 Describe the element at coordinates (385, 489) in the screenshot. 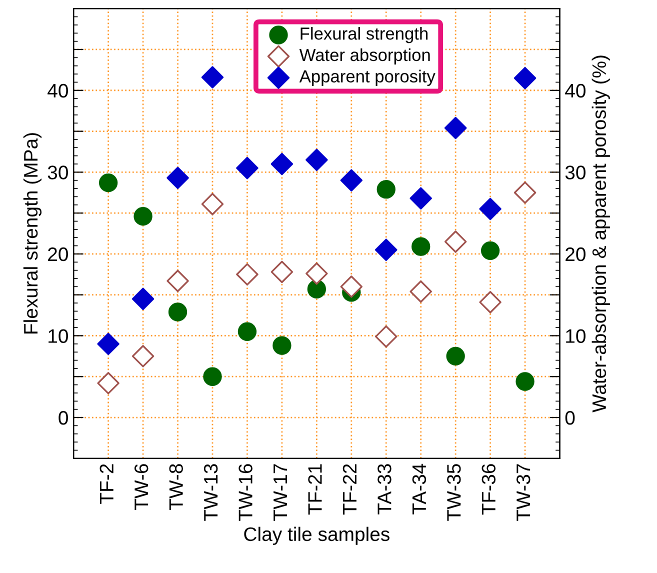

I see `x-tick-label: TA-33` at that location.